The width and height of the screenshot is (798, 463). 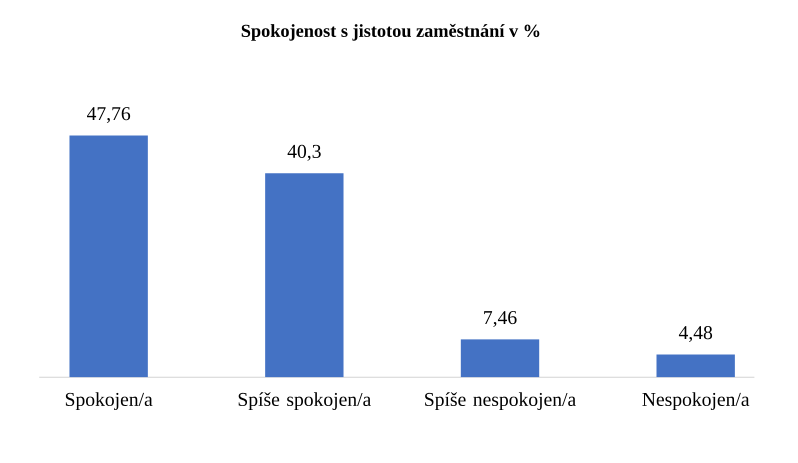 What do you see at coordinates (304, 152) in the screenshot?
I see `data-label: 40,3` at bounding box center [304, 152].